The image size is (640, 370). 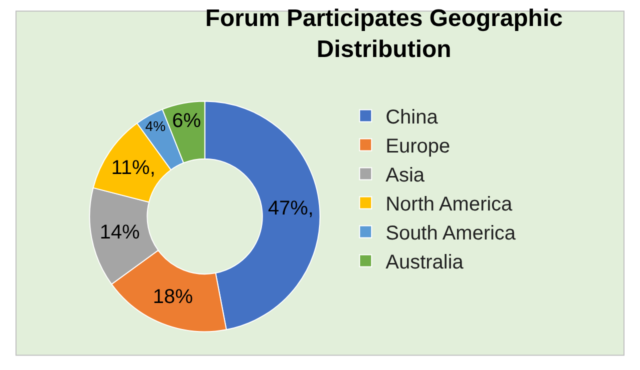 I want to click on legend-label: Europe, so click(x=418, y=147).